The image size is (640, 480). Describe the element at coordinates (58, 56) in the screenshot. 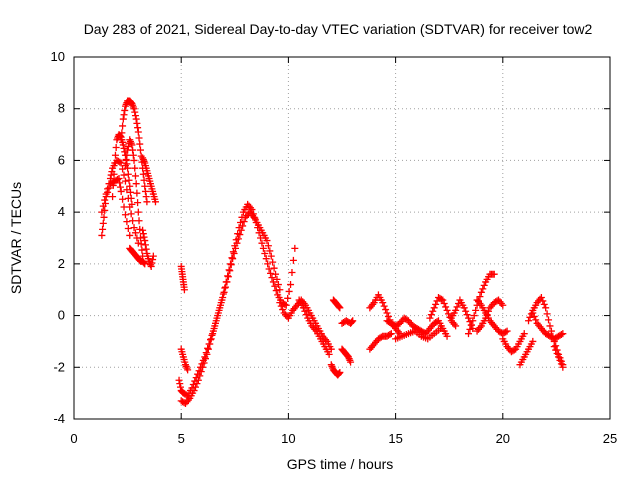

I see `y-tick-label: 10` at that location.